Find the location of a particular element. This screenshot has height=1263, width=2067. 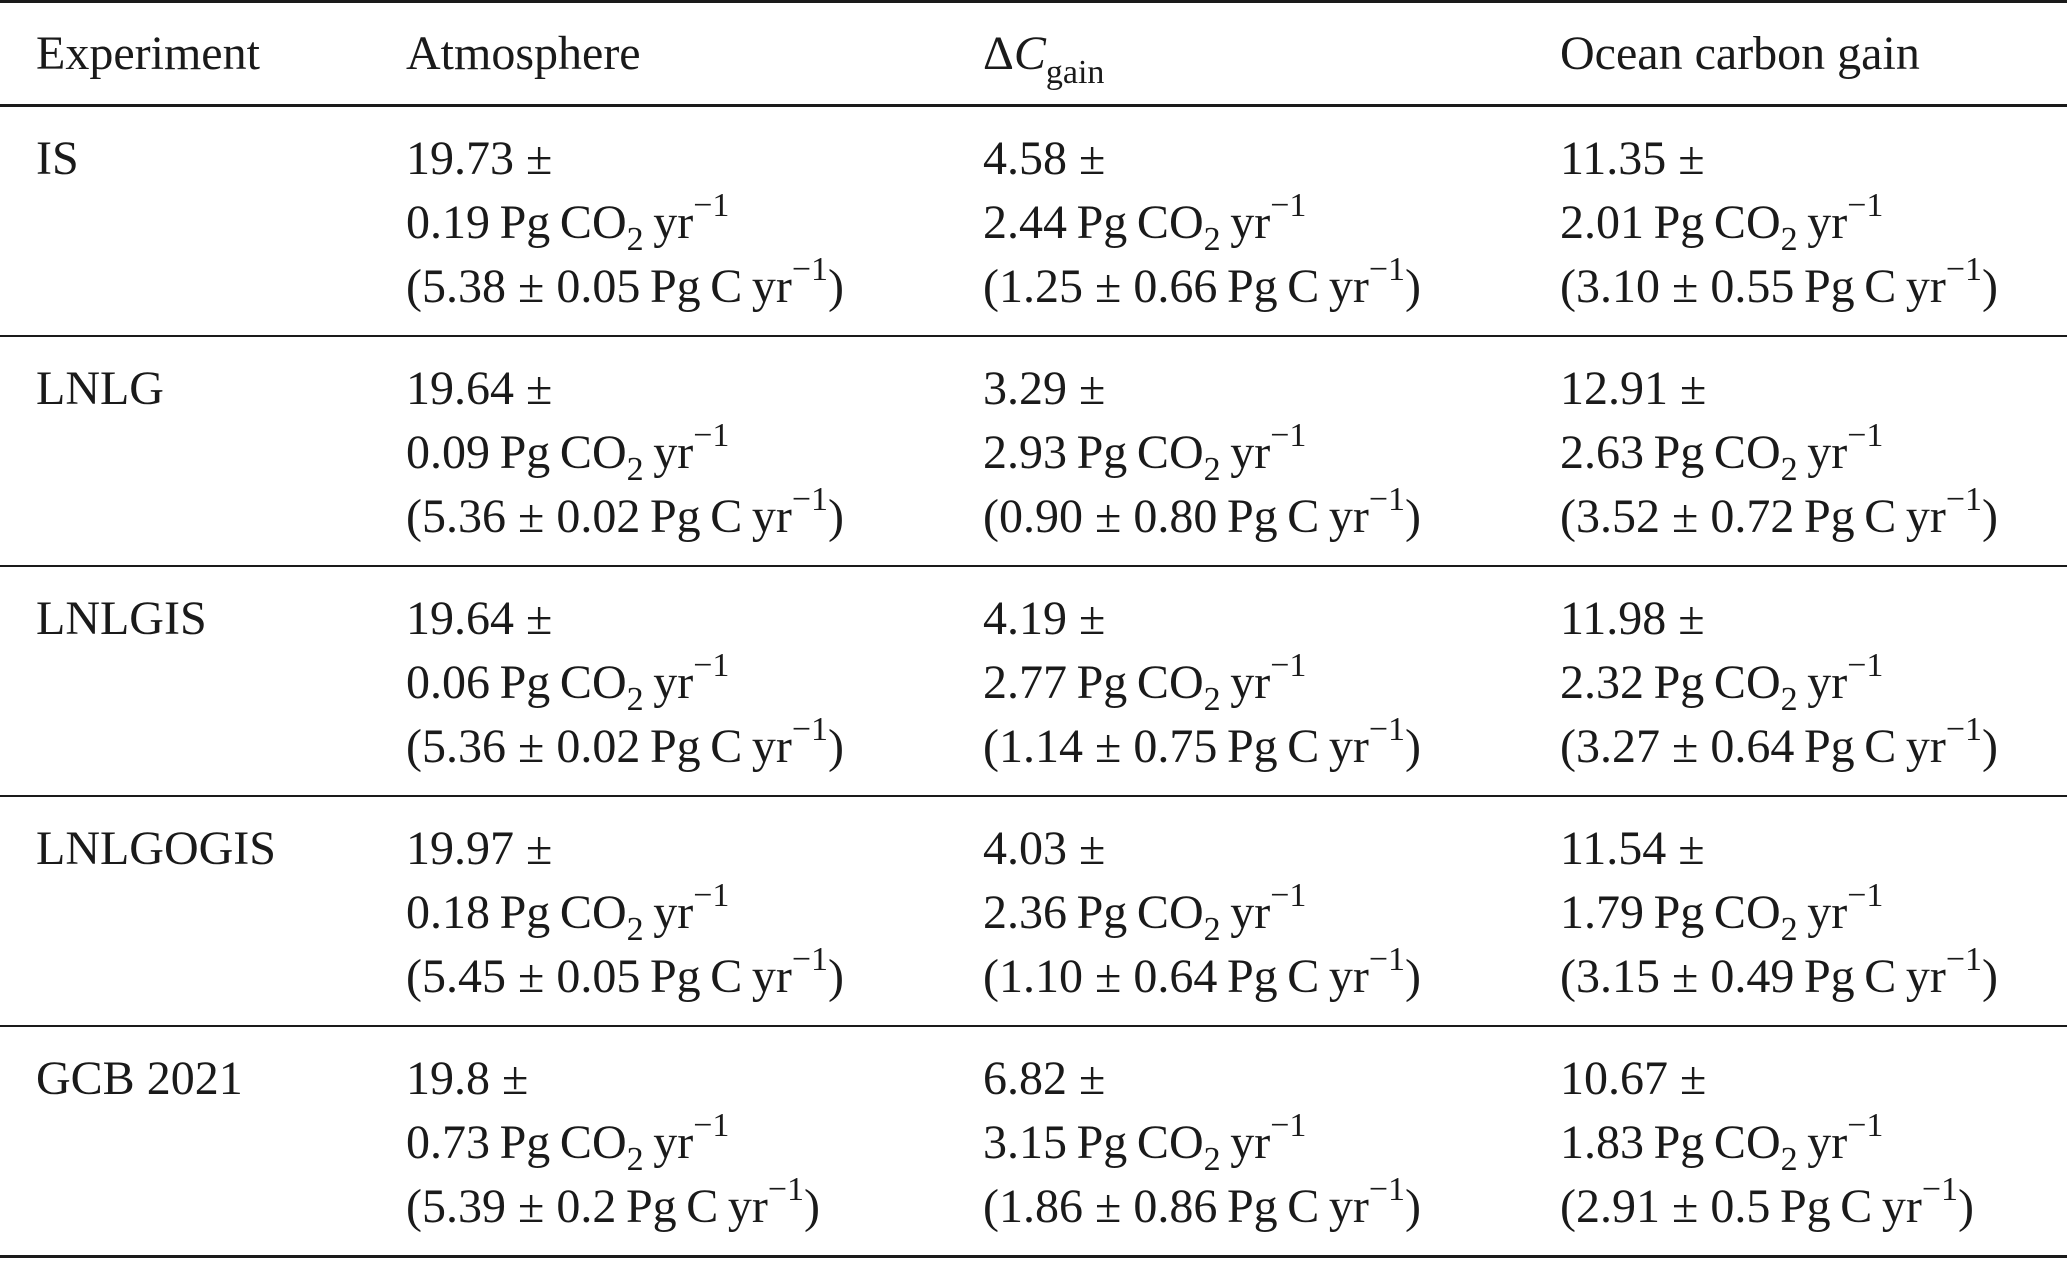

value-line: 4.19 ± is located at coordinates (1044, 618).